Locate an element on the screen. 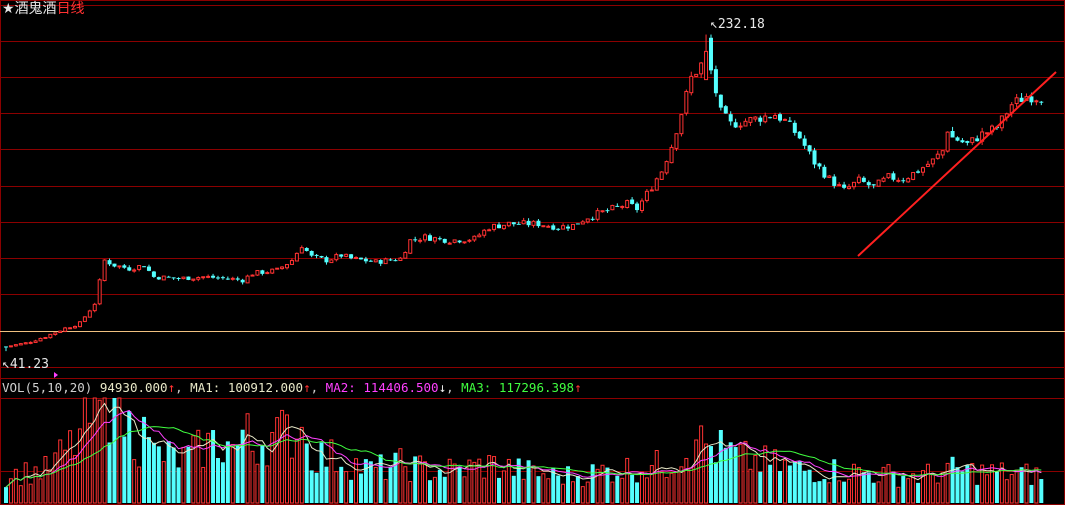 The image size is (1065, 505). chart-title: ★酒鬼酒日线 is located at coordinates (43, 9).